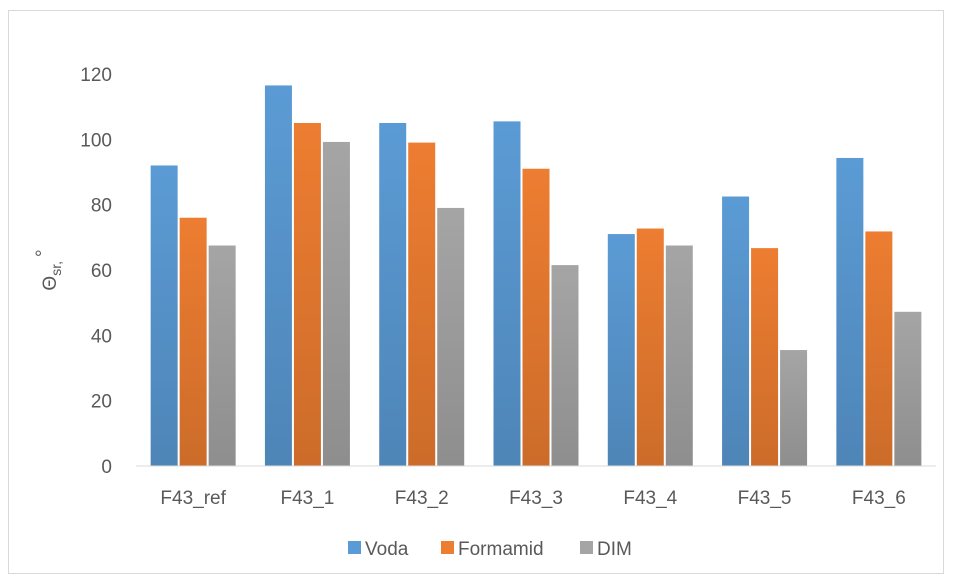 The height and width of the screenshot is (582, 954). Describe the element at coordinates (43, 253) in the screenshot. I see `y-axis-title-unit: °` at that location.